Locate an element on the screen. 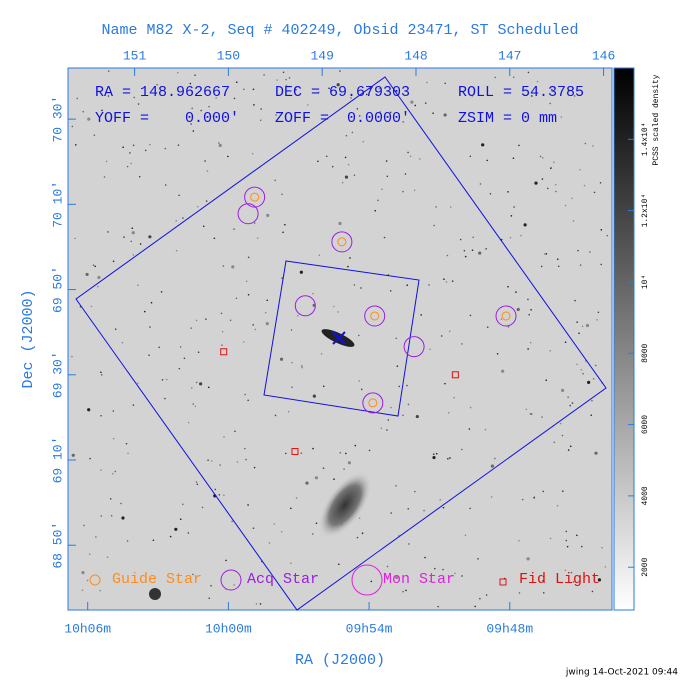  colorbar-tick-label: 2000 is located at coordinates (645, 566).